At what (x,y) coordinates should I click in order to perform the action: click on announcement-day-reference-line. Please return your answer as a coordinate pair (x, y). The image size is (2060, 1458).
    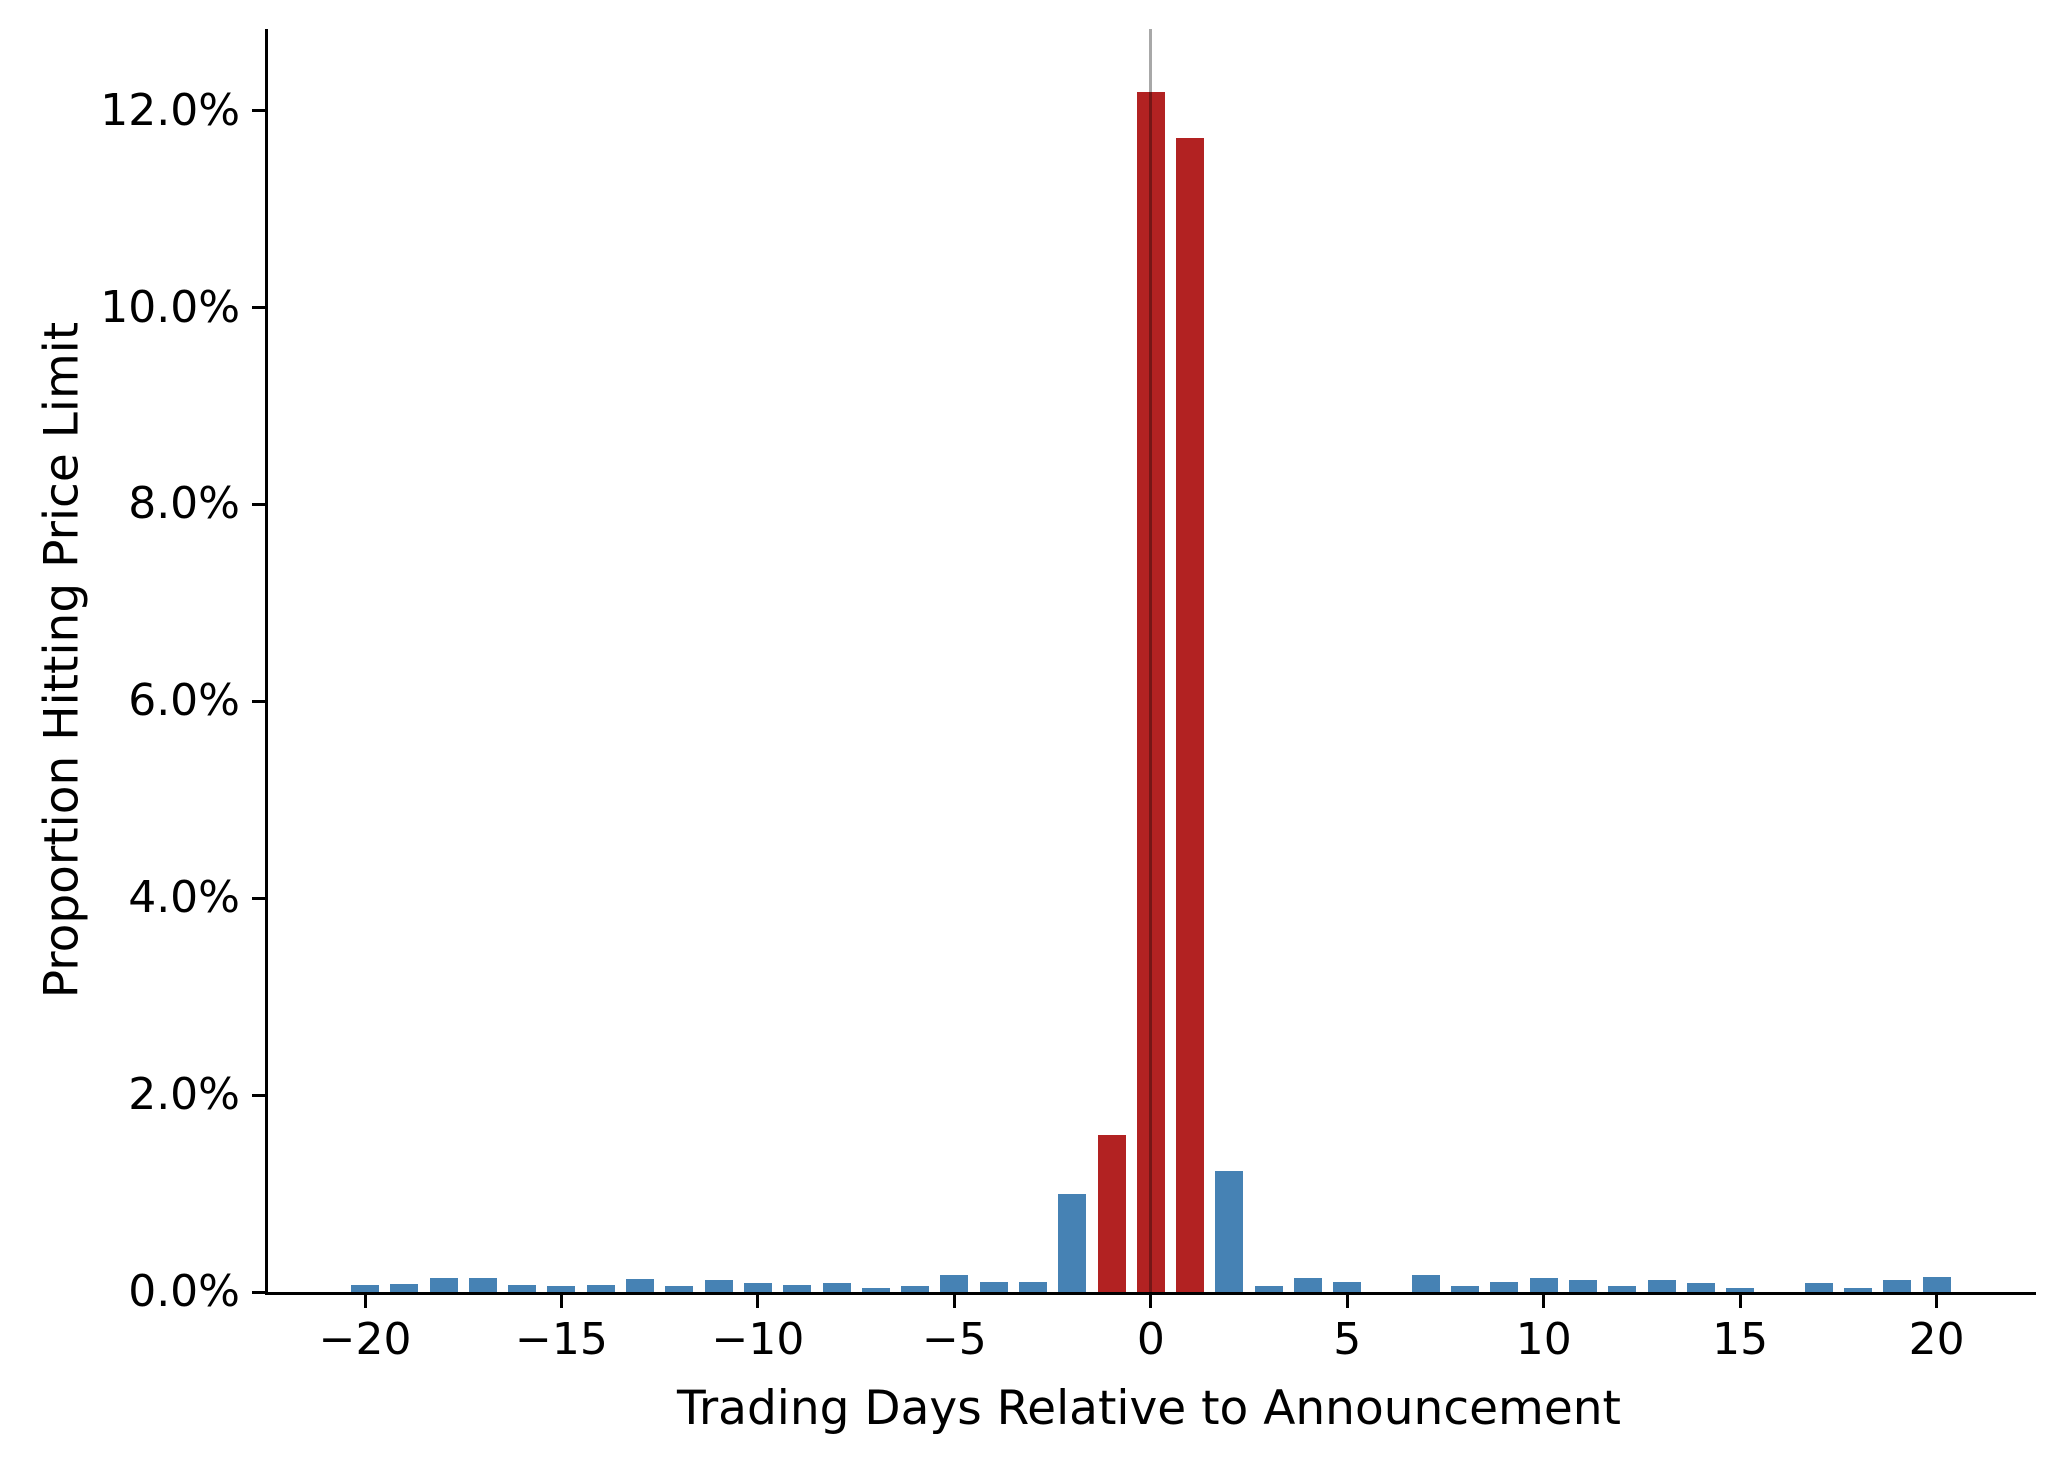
    Looking at the image, I should click on (1151, 660).